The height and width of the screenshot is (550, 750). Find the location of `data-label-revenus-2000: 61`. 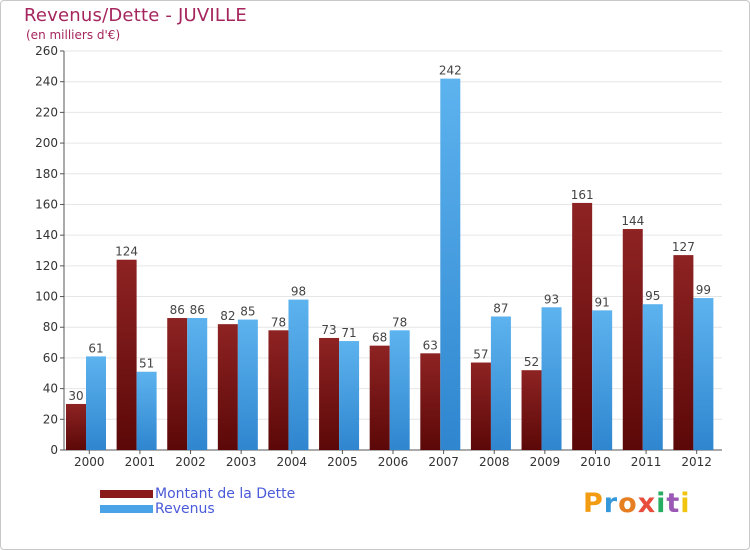

data-label-revenus-2000: 61 is located at coordinates (95, 348).